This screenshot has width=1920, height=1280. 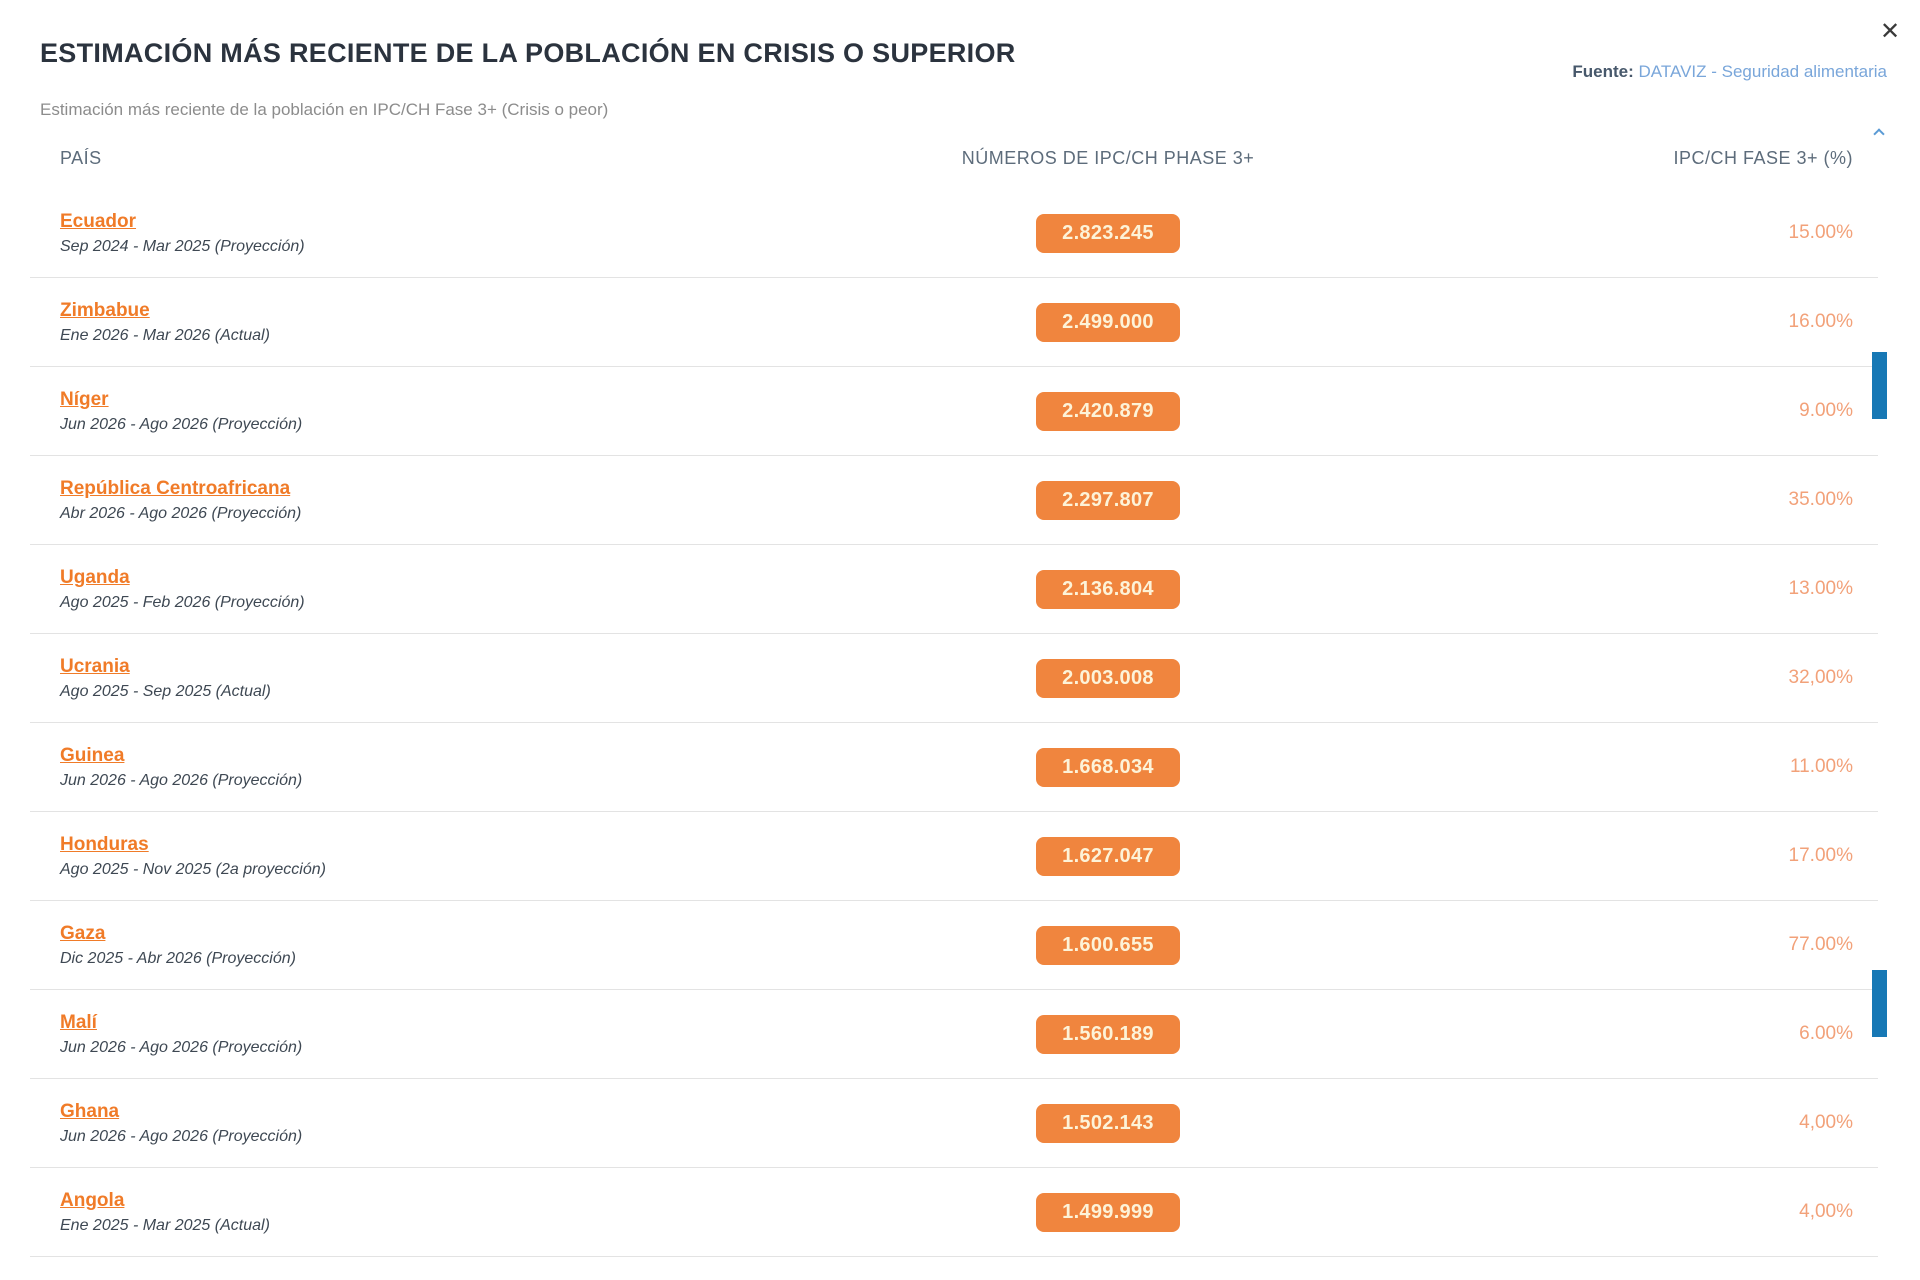 What do you see at coordinates (464, 1034) in the screenshot?
I see `country-cell: Malí Jun 2026 - Ago 2026 (Proyección)` at bounding box center [464, 1034].